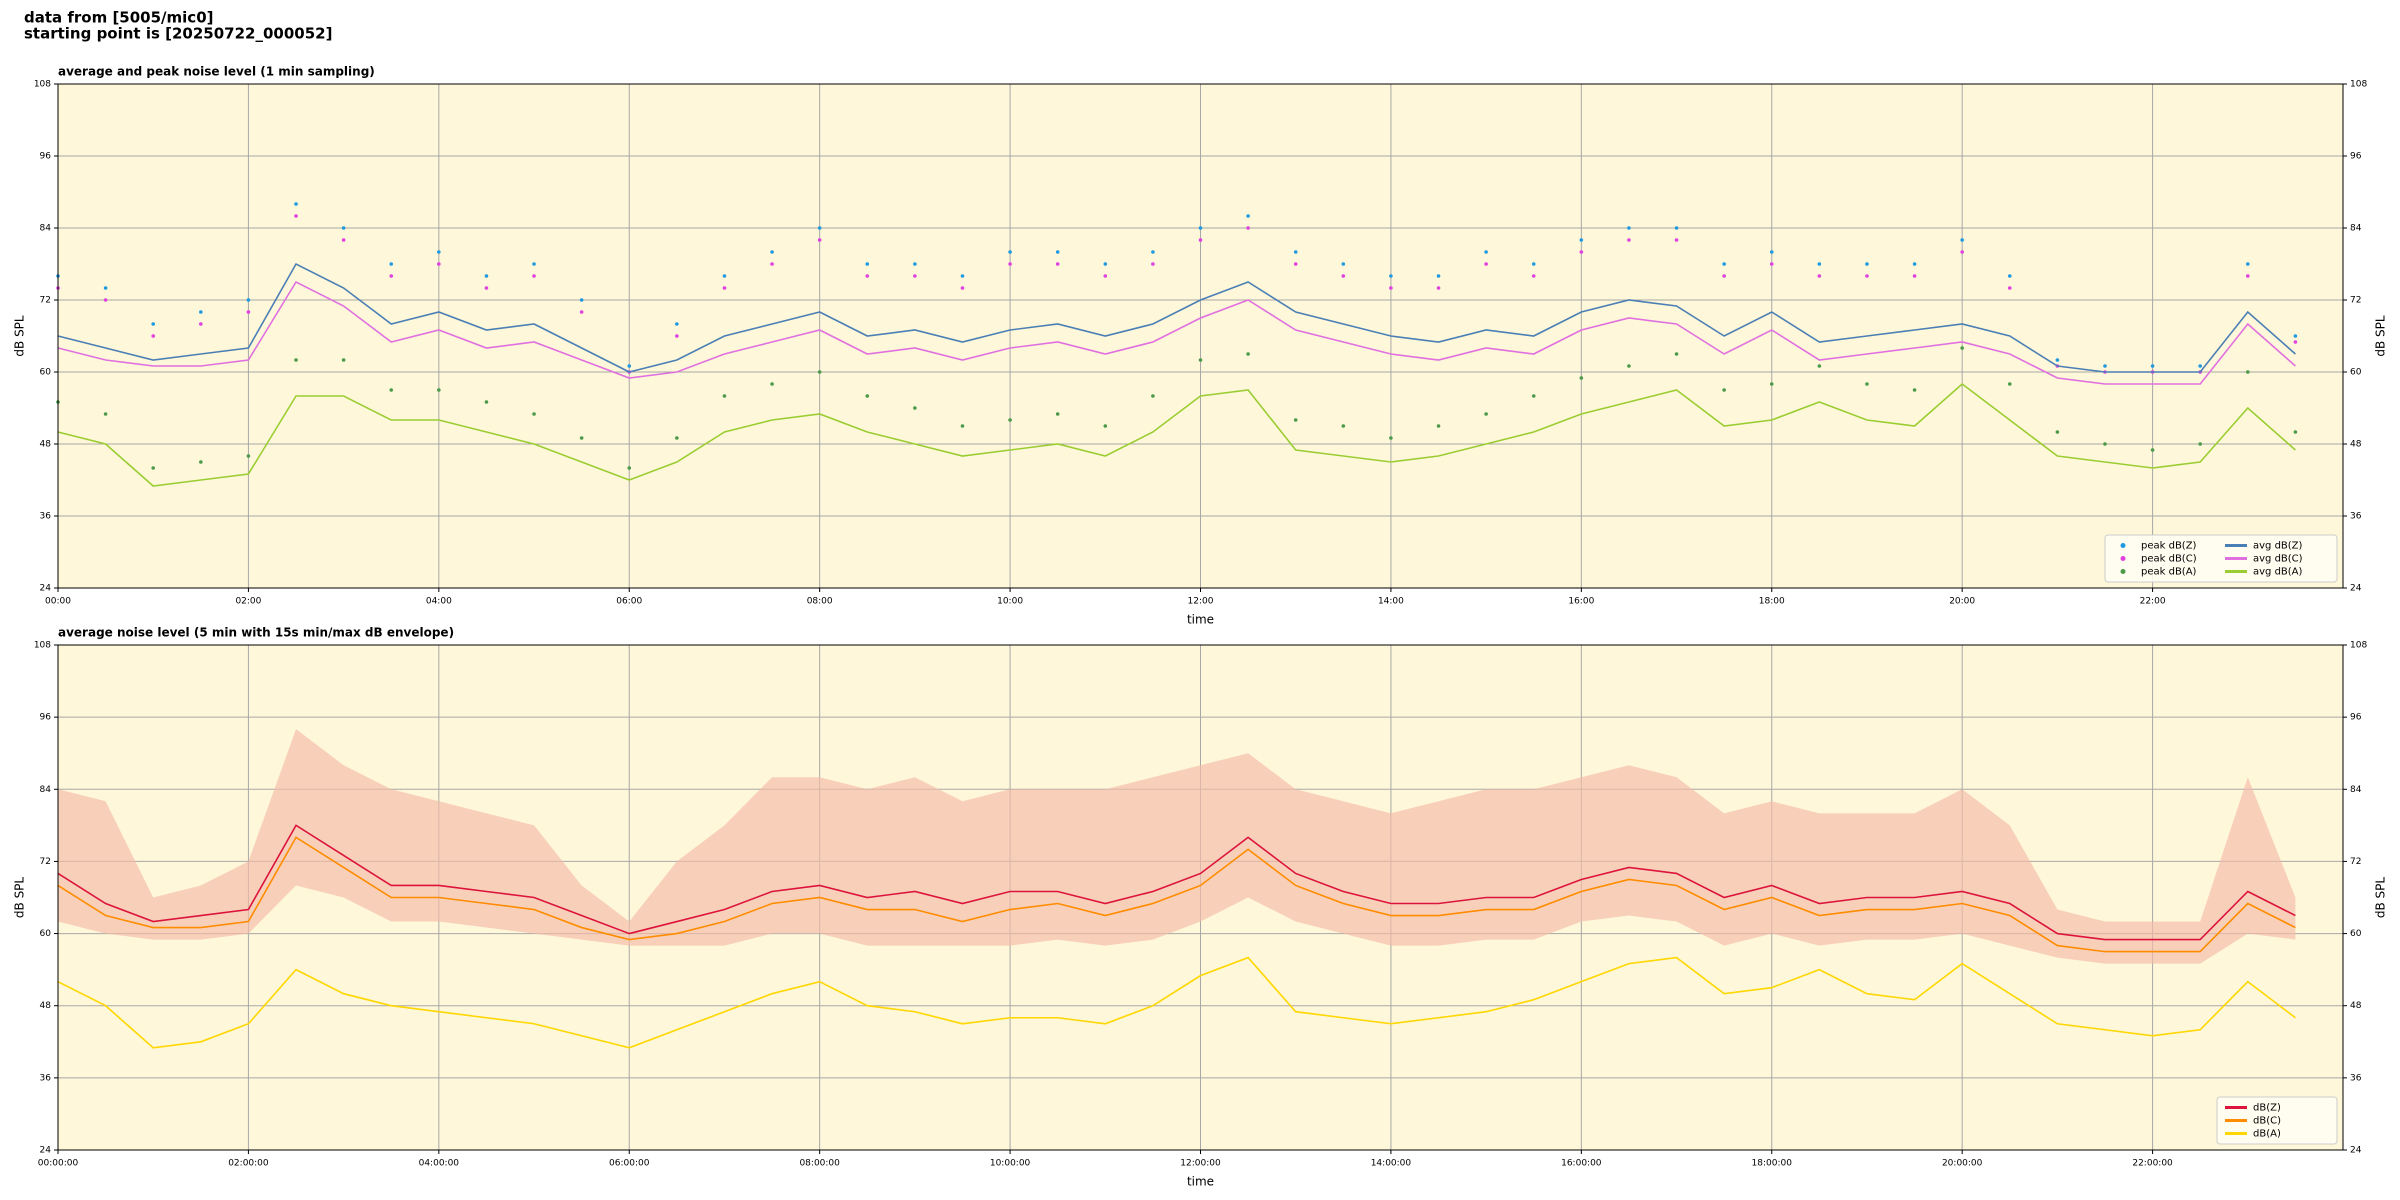 This screenshot has width=2400, height=1200. Describe the element at coordinates (1201, 602) in the screenshot. I see `x-tick-label: 12:00` at that location.